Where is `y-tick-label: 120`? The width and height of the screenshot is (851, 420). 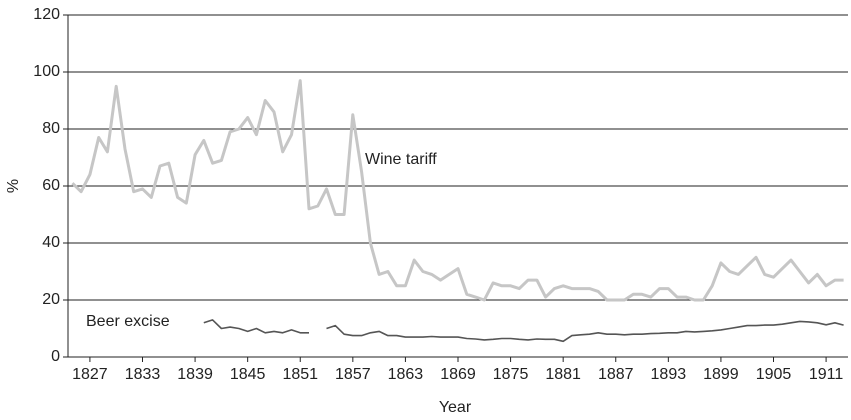 y-tick-label: 120 is located at coordinates (46, 14).